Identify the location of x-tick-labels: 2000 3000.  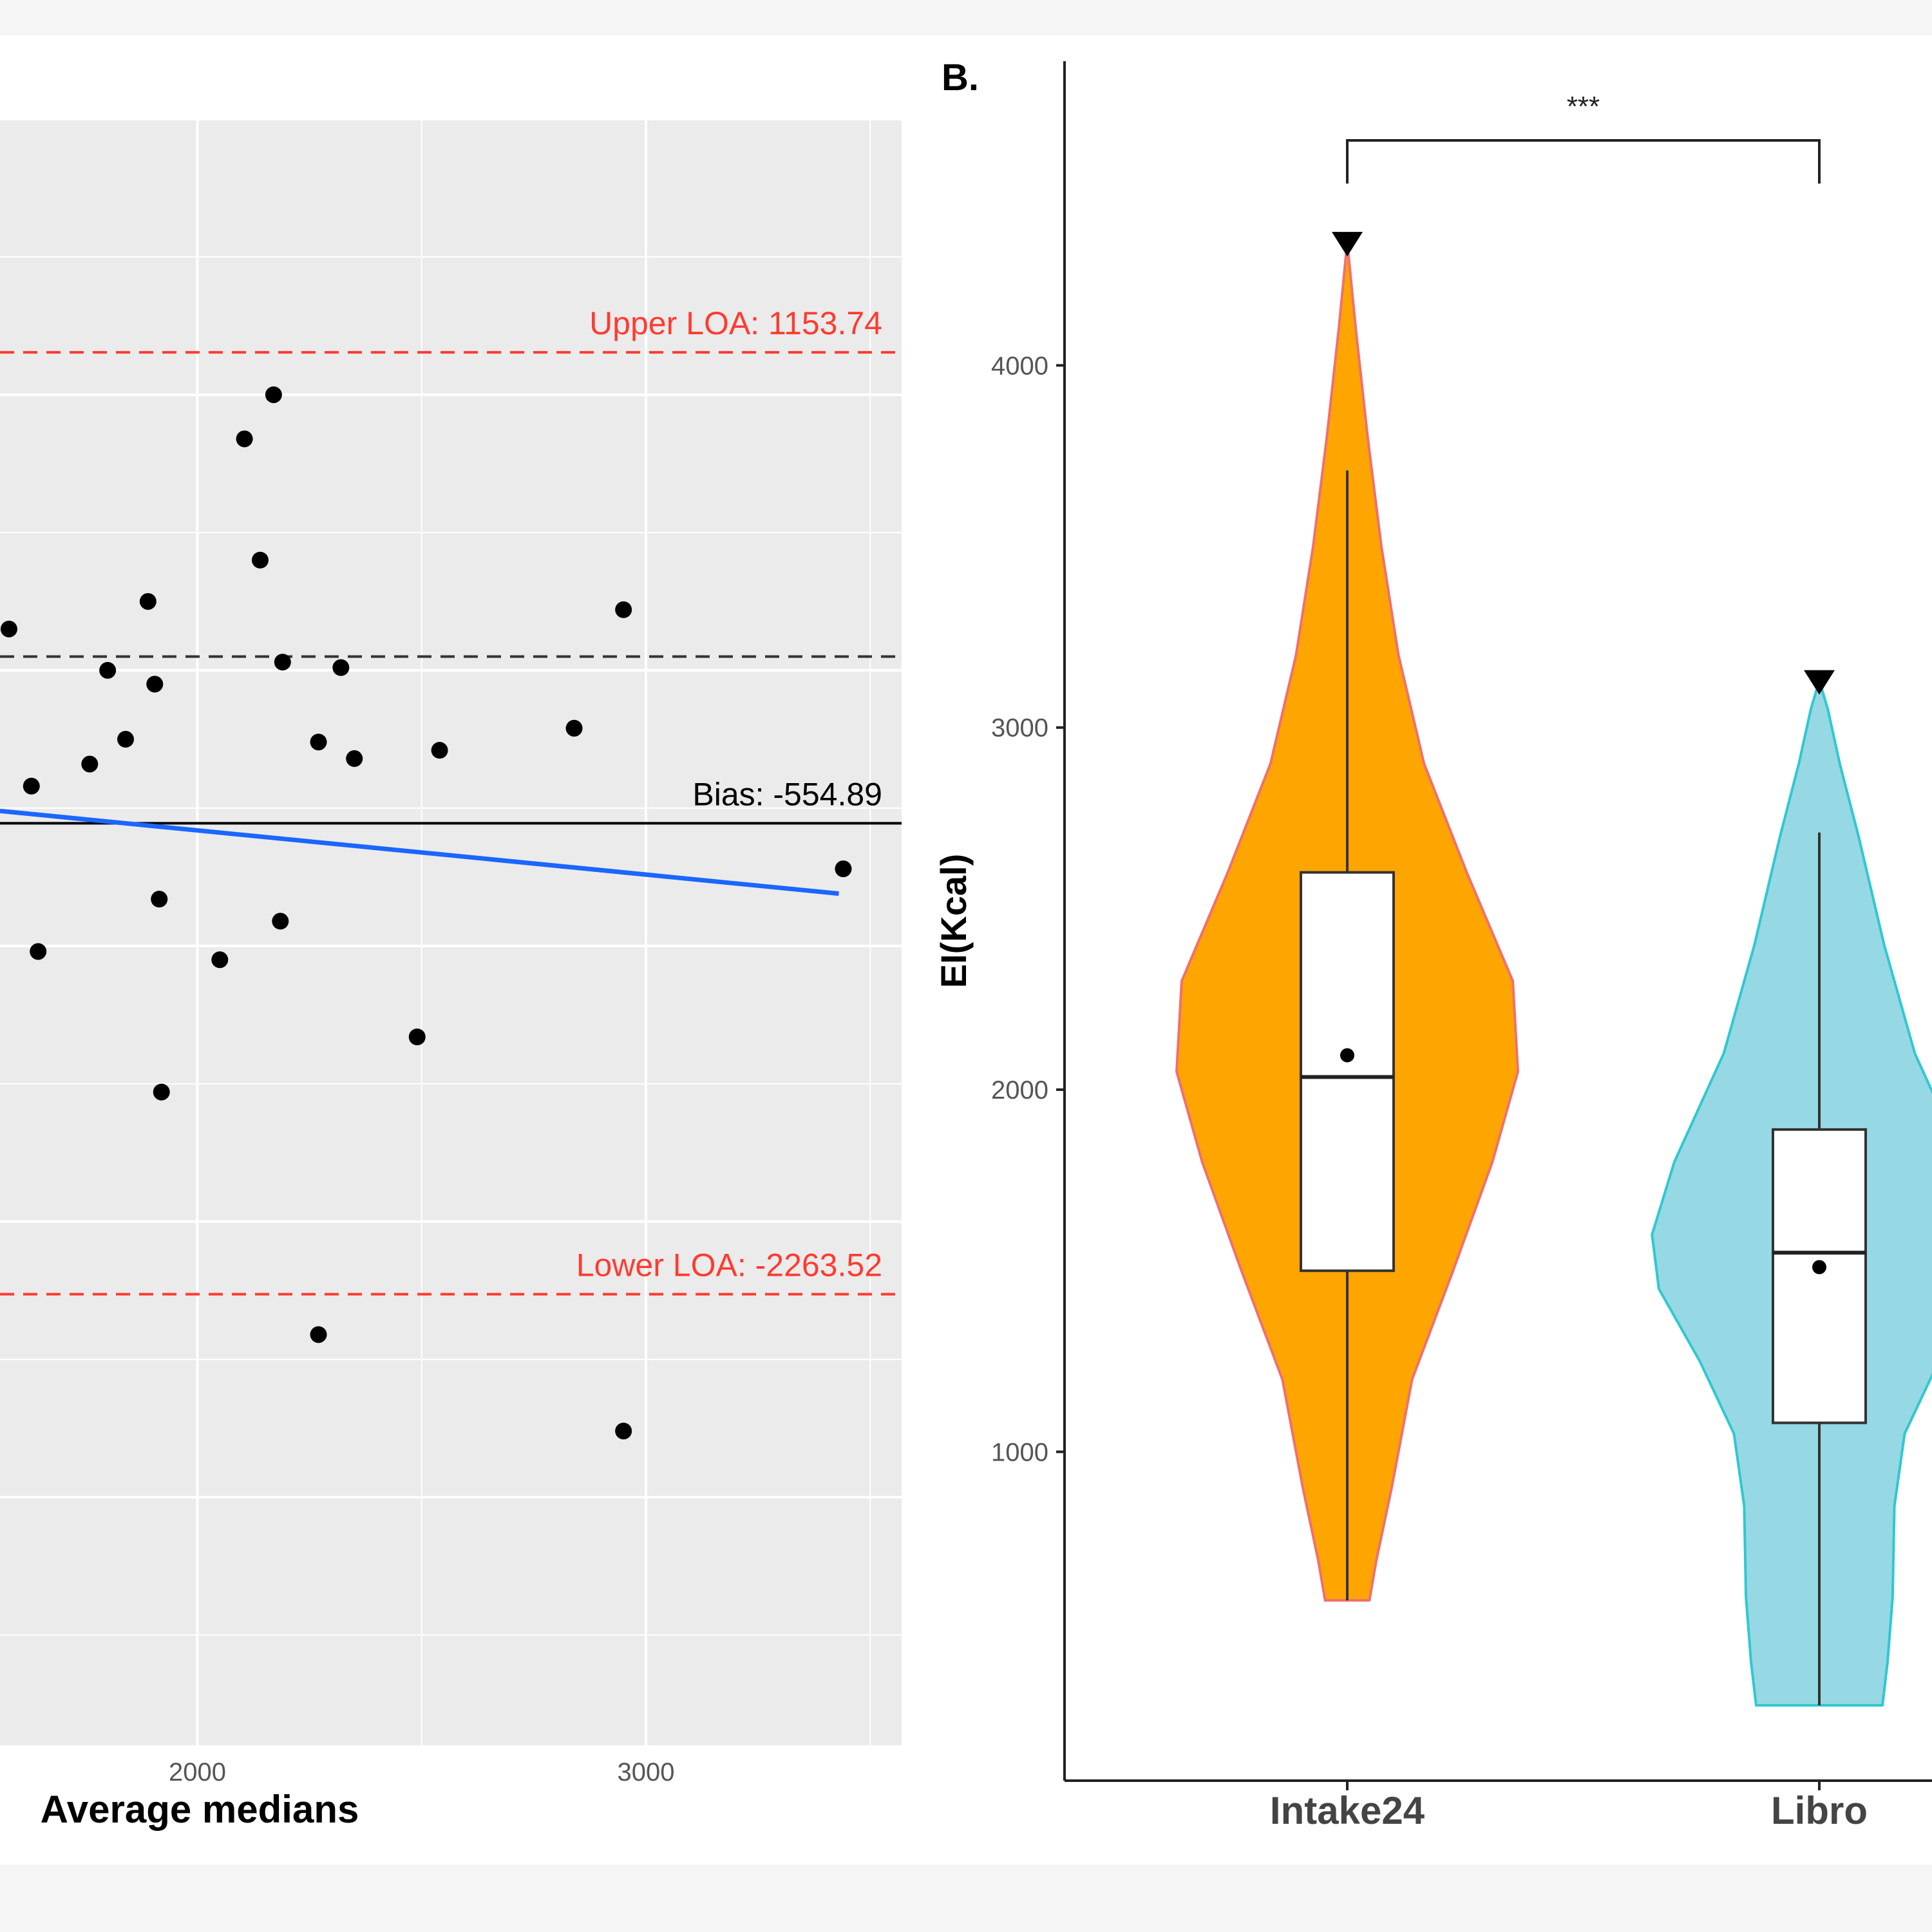
(422, 1772).